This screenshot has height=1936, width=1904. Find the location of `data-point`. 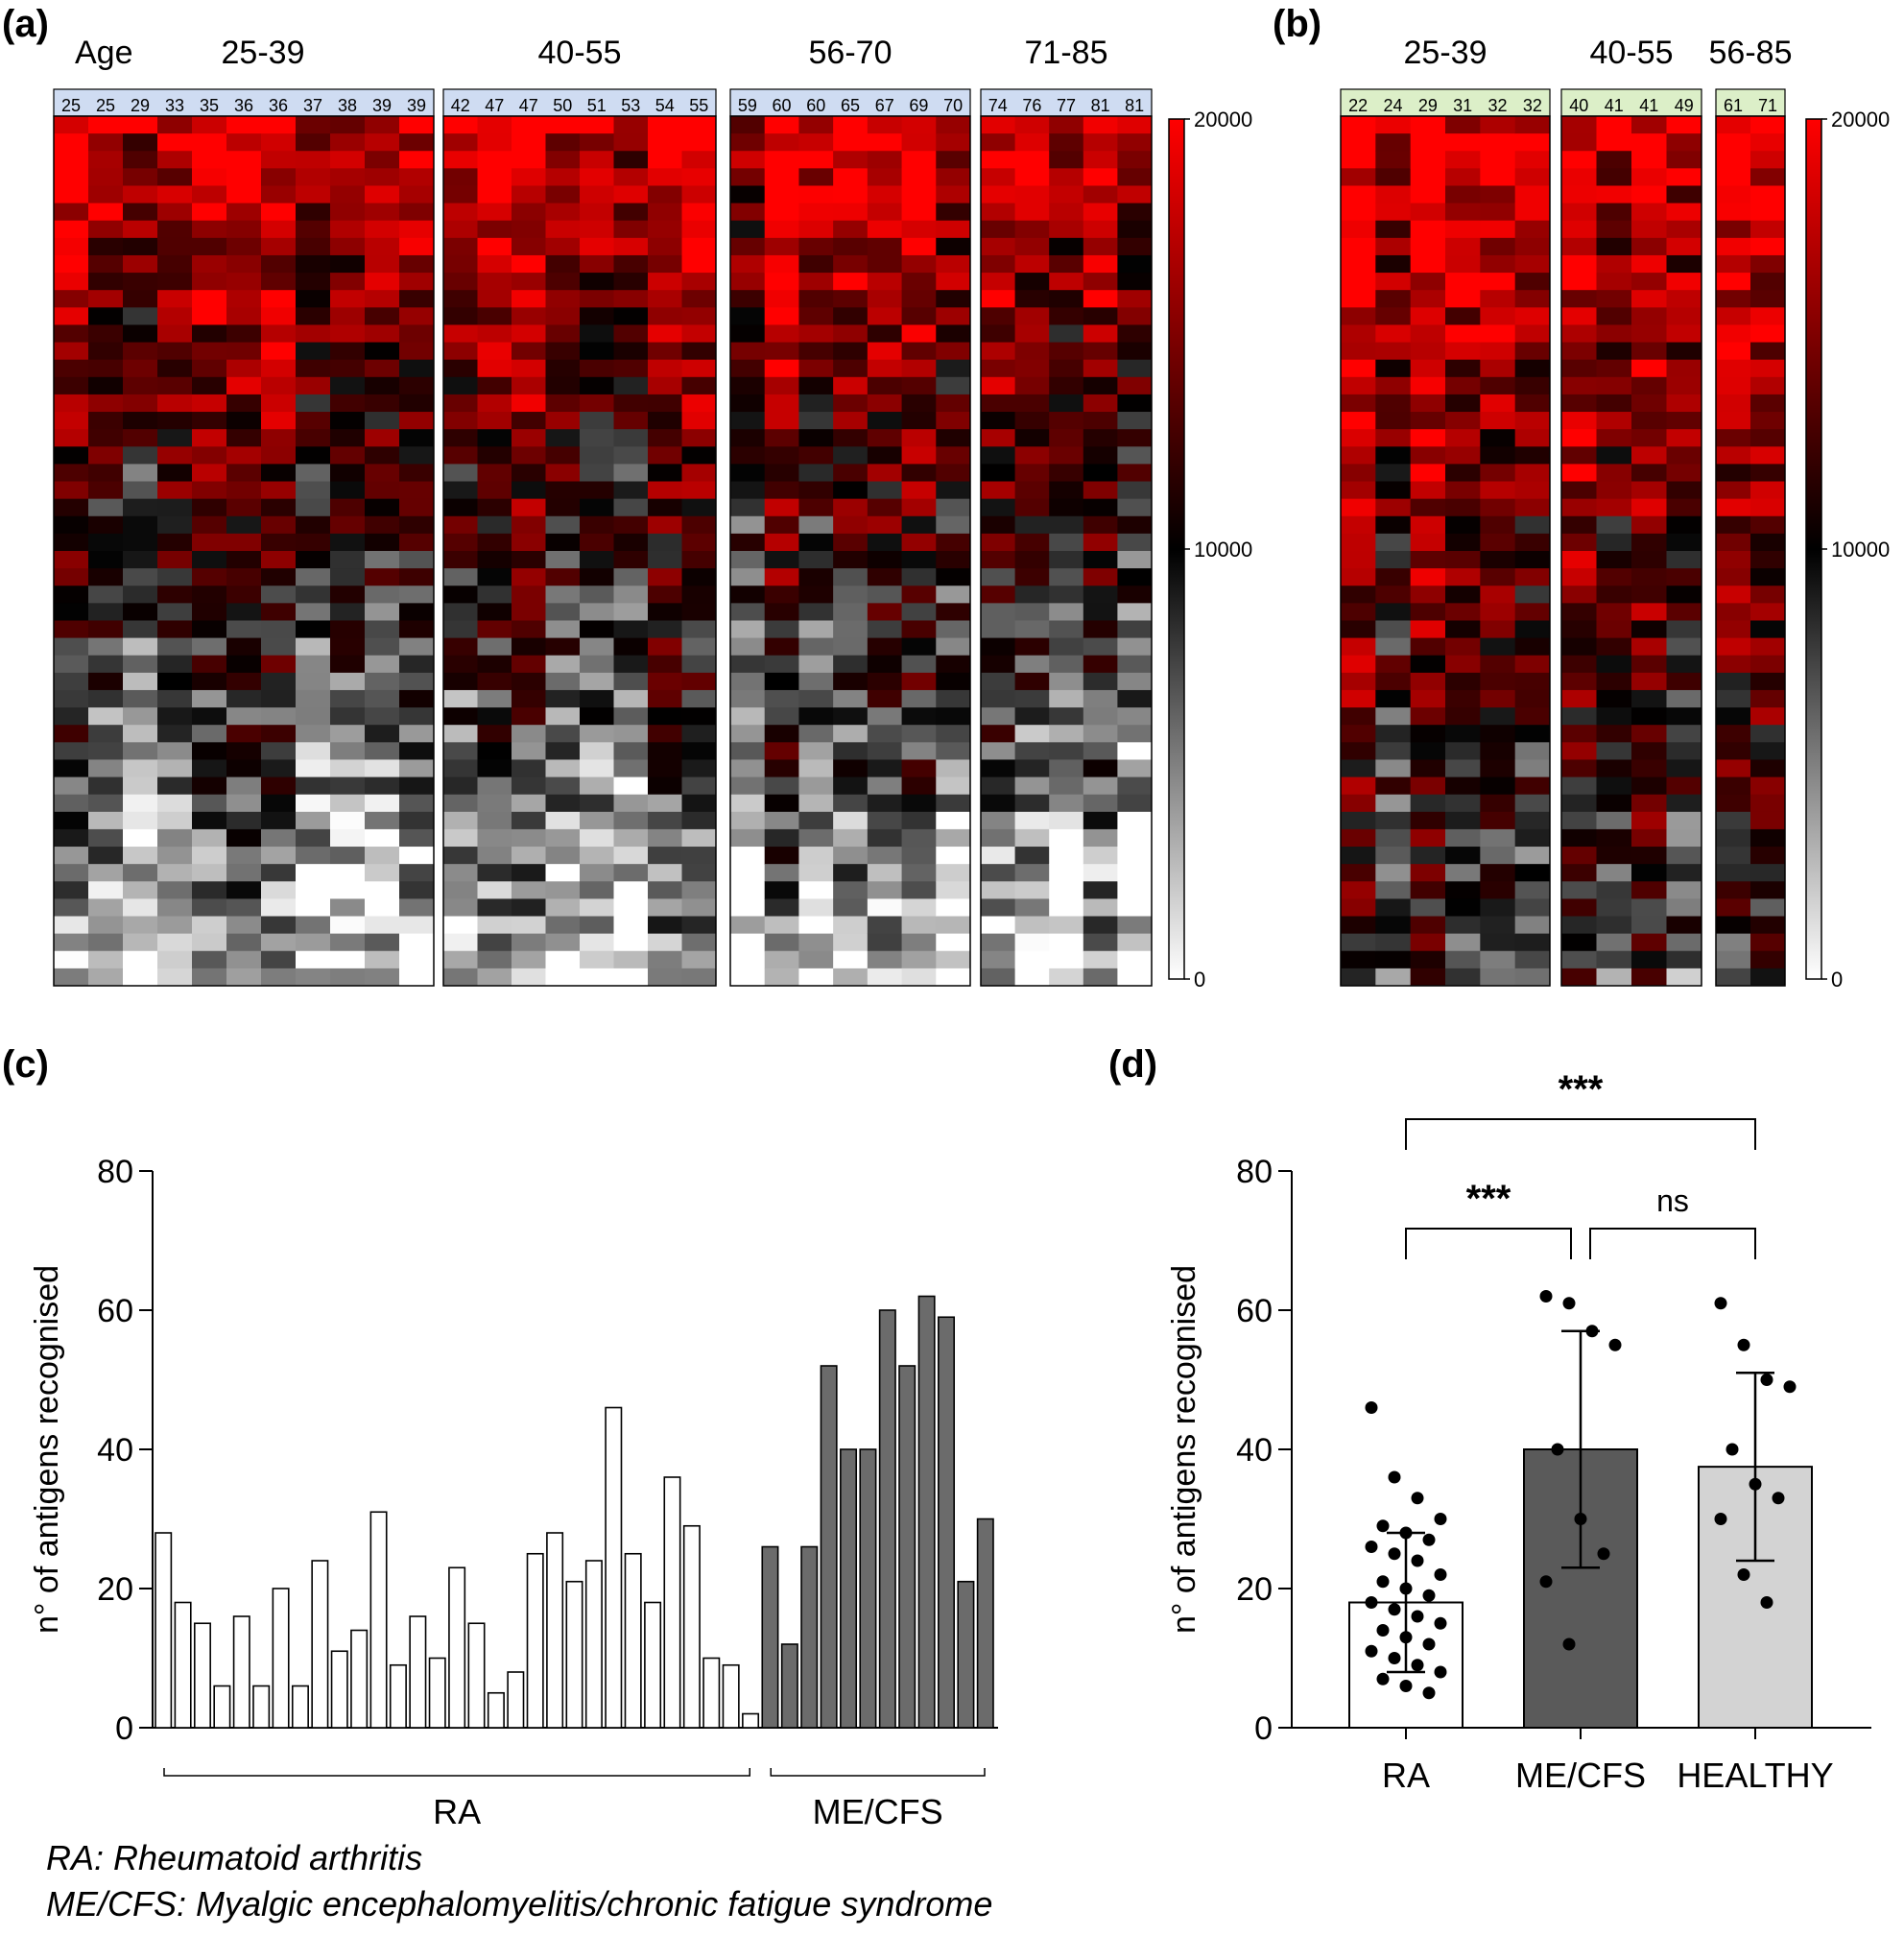

data-point is located at coordinates (1372, 1651).